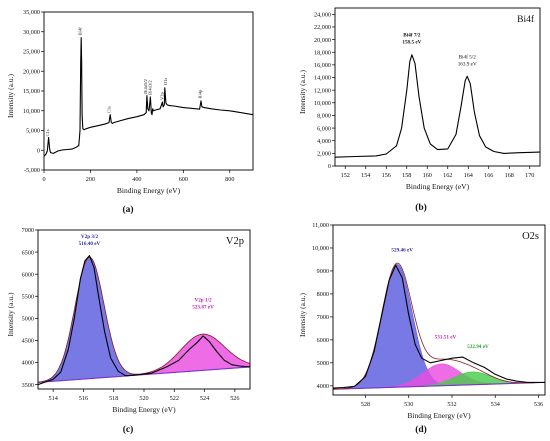 The height and width of the screenshot is (441, 550). Describe the element at coordinates (183, 179) in the screenshot. I see `x-tick-label: 600` at that location.